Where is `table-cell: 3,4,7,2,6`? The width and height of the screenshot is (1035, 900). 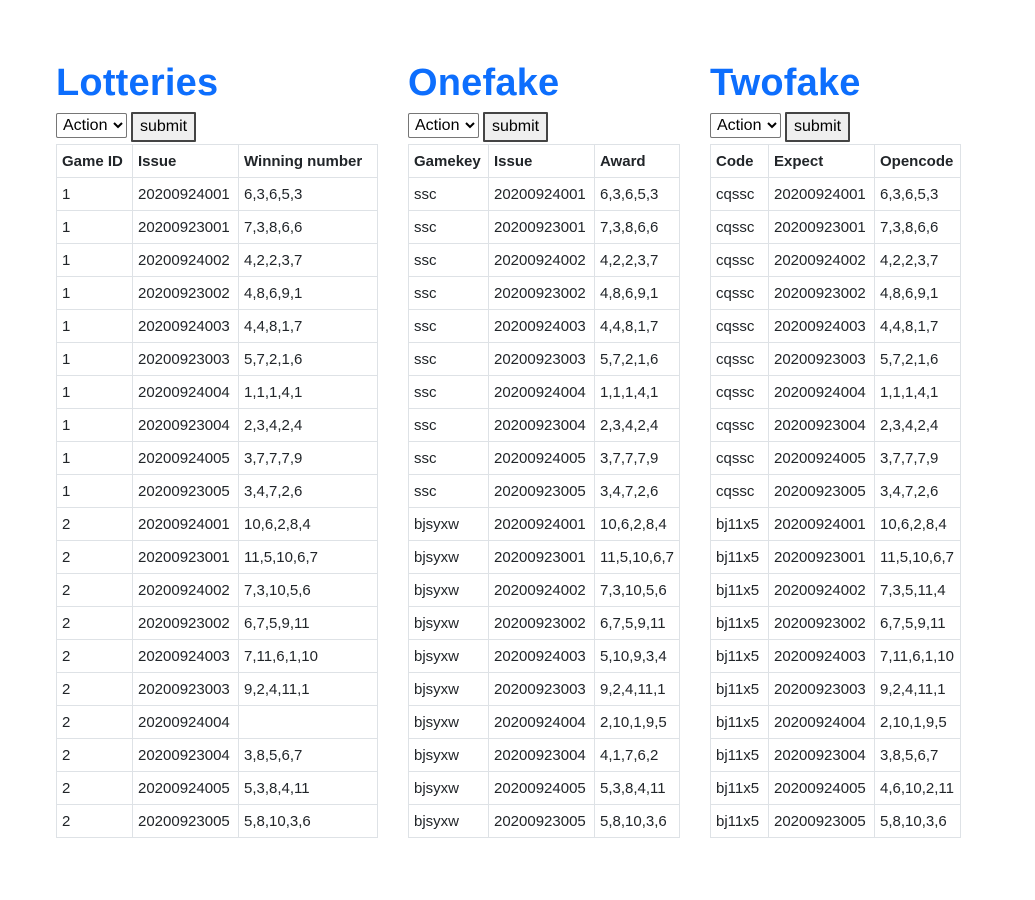 table-cell: 3,4,7,2,6 is located at coordinates (308, 491).